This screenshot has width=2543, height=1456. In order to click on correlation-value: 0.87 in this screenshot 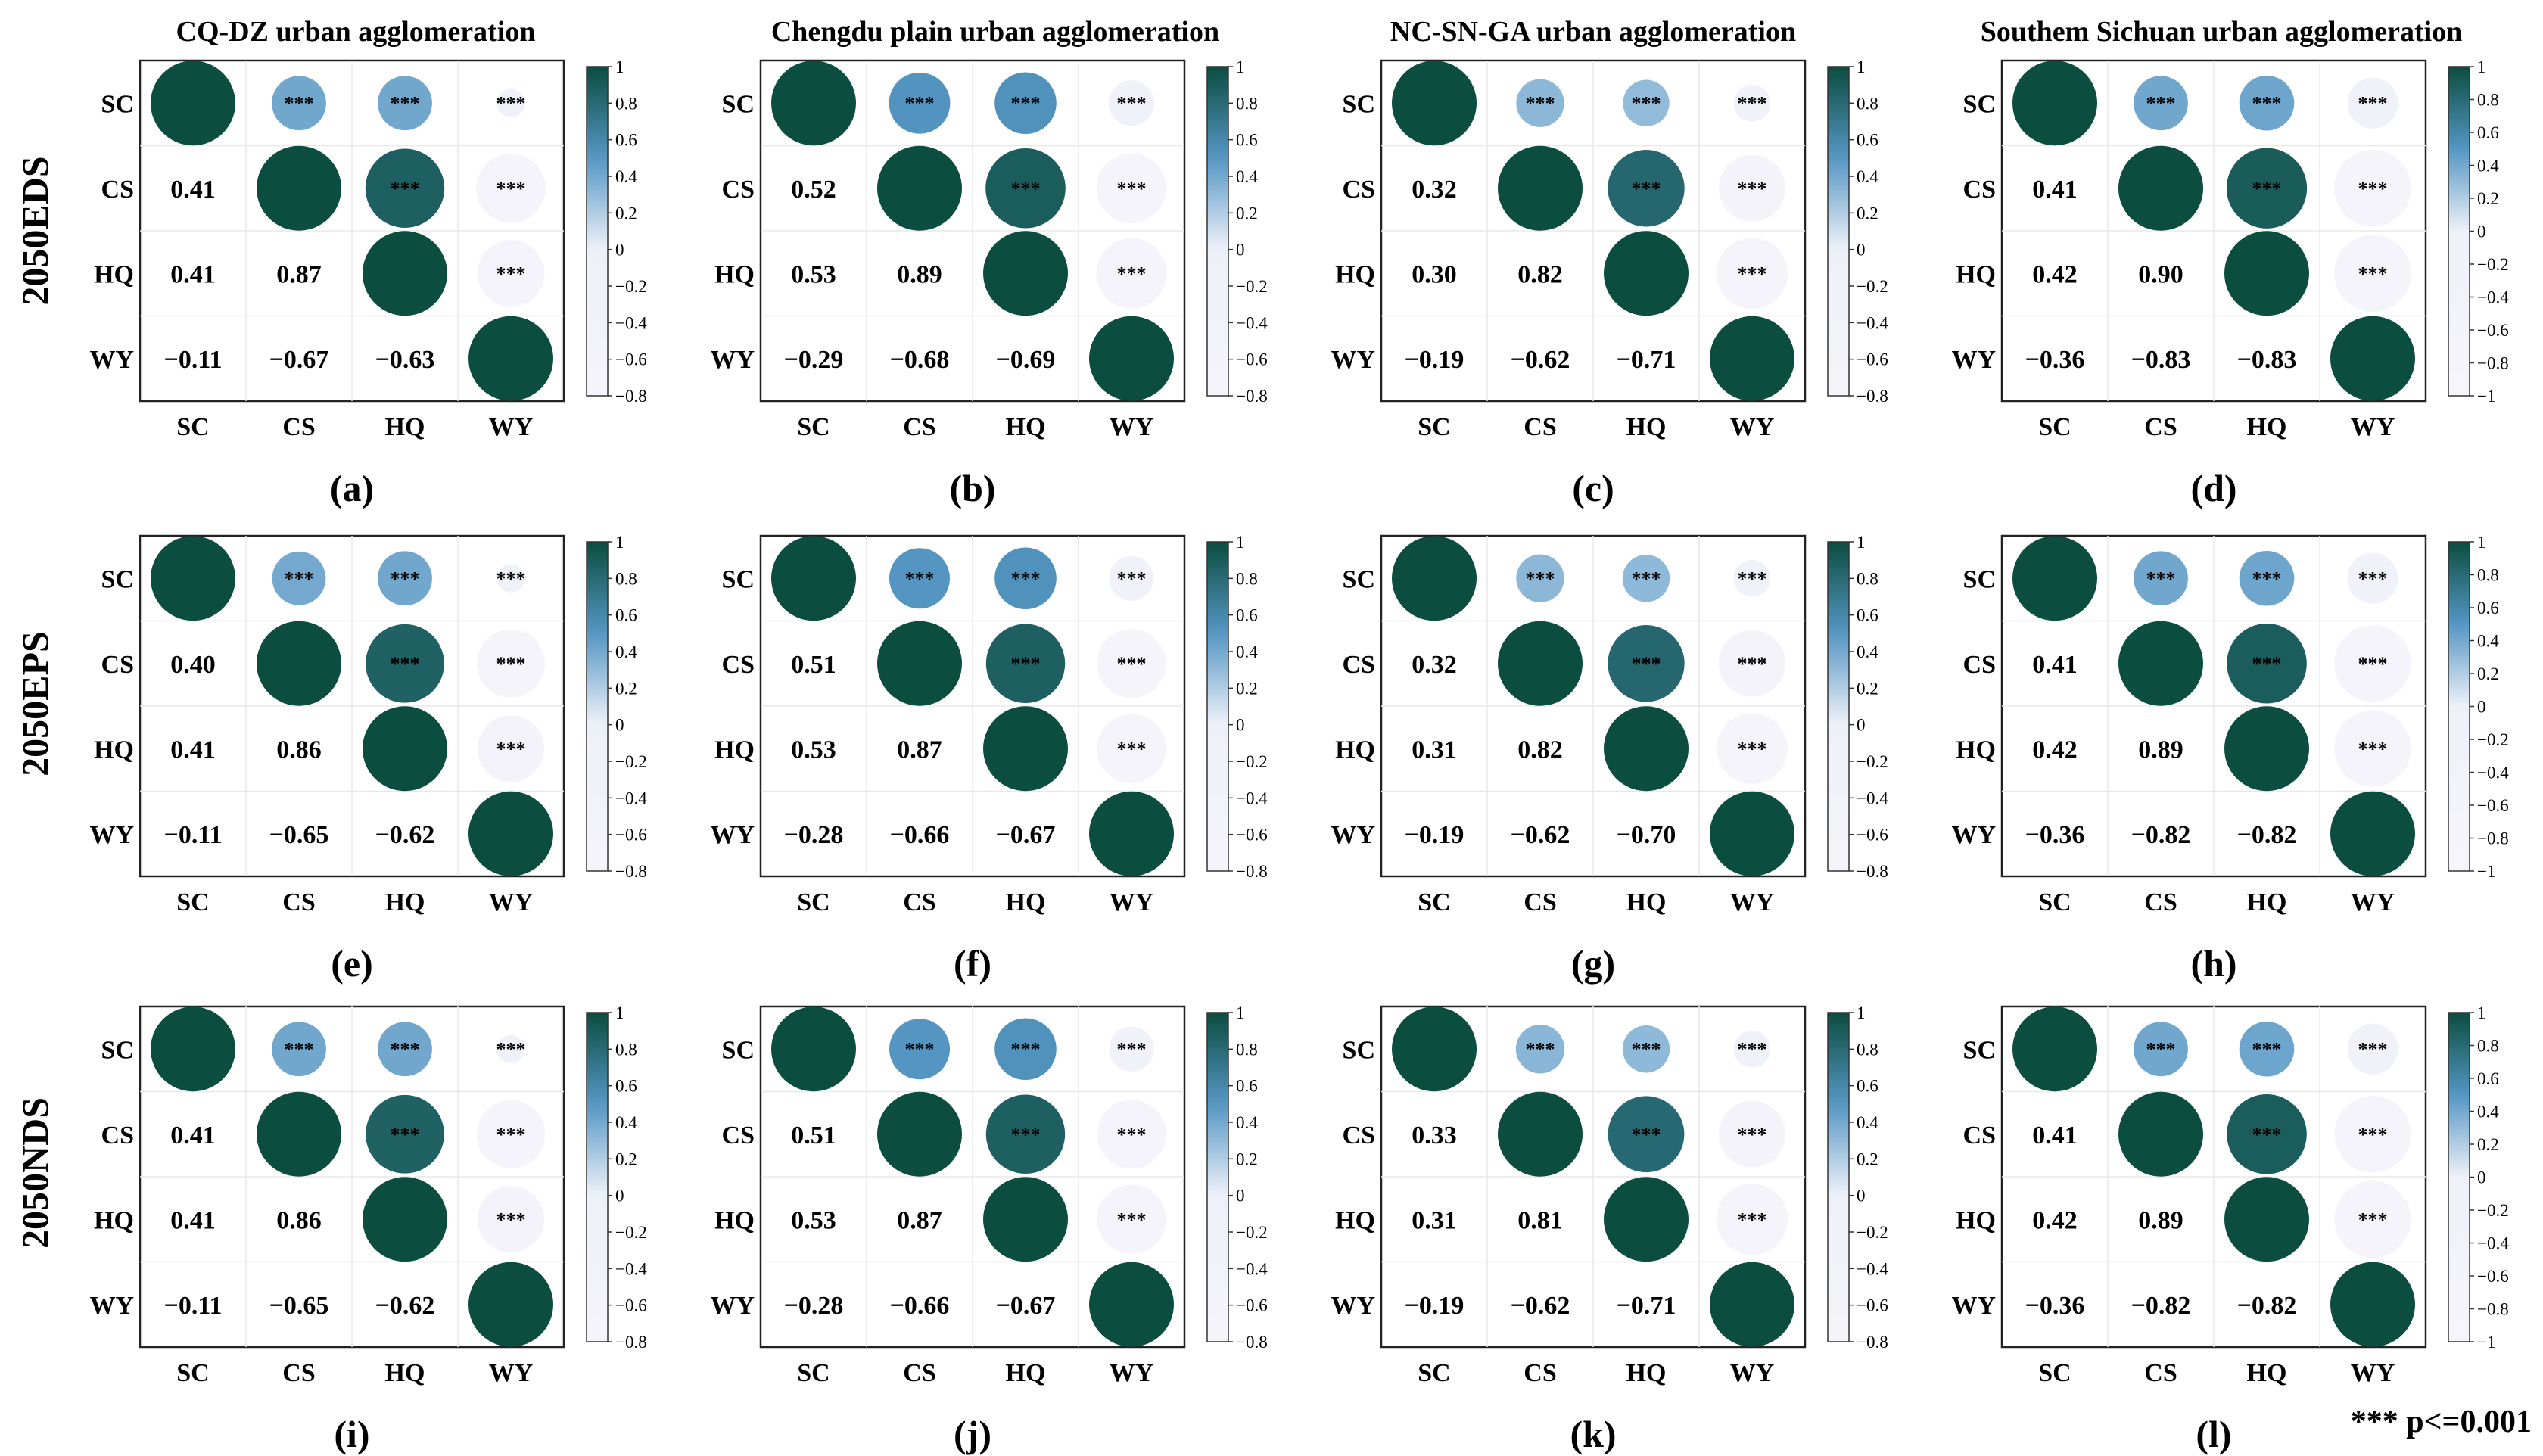, I will do `click(919, 1220)`.